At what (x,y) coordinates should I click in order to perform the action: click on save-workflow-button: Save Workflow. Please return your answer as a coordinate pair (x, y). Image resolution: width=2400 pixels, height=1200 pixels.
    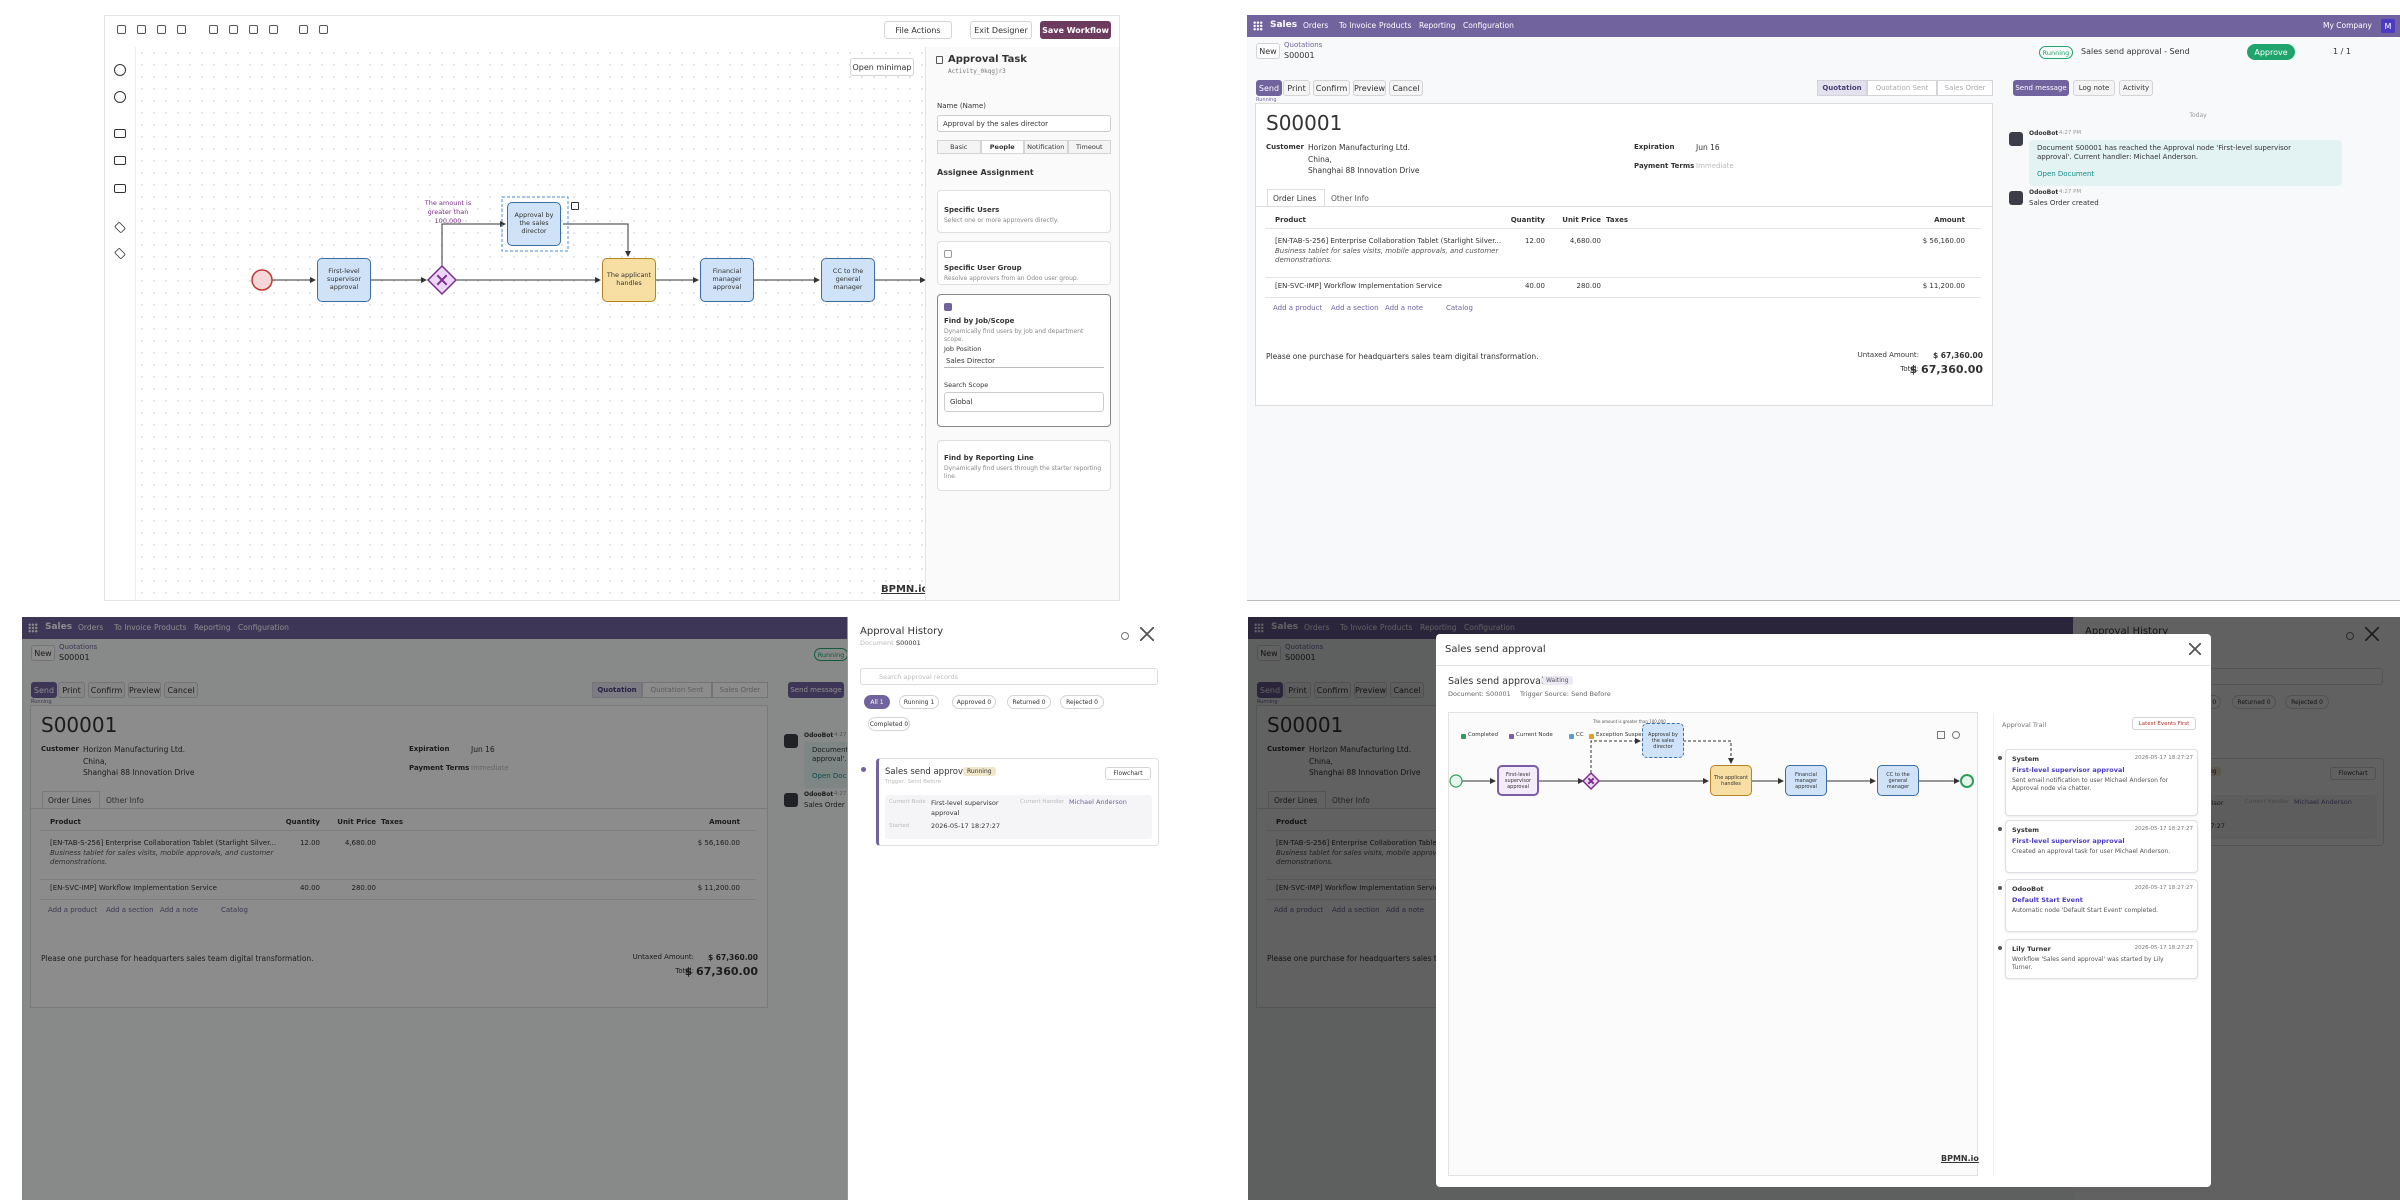
    Looking at the image, I should click on (1075, 30).